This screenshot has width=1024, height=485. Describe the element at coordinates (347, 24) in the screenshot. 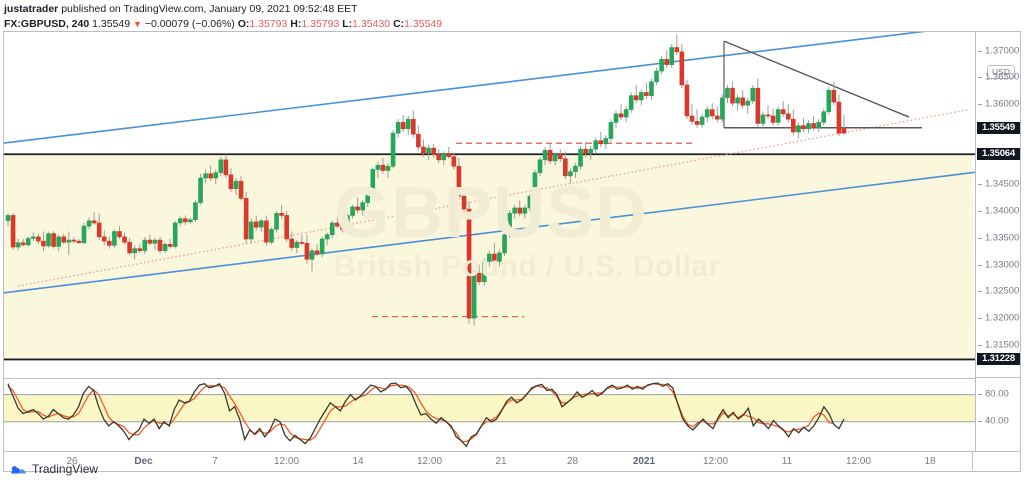

I see `ohlc-low-key: L:` at that location.